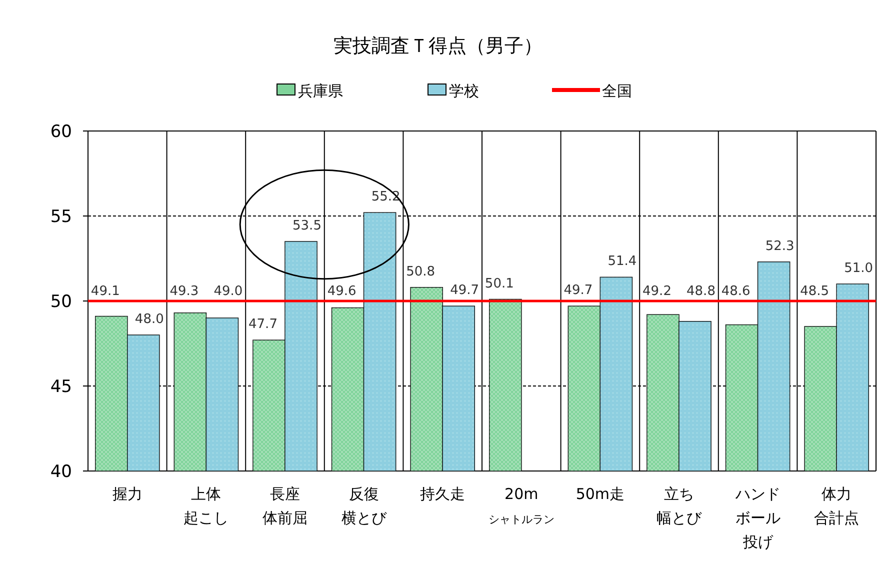 This screenshot has height=581, width=877. Describe the element at coordinates (499, 284) in the screenshot. I see `data-label: 50.1` at that location.